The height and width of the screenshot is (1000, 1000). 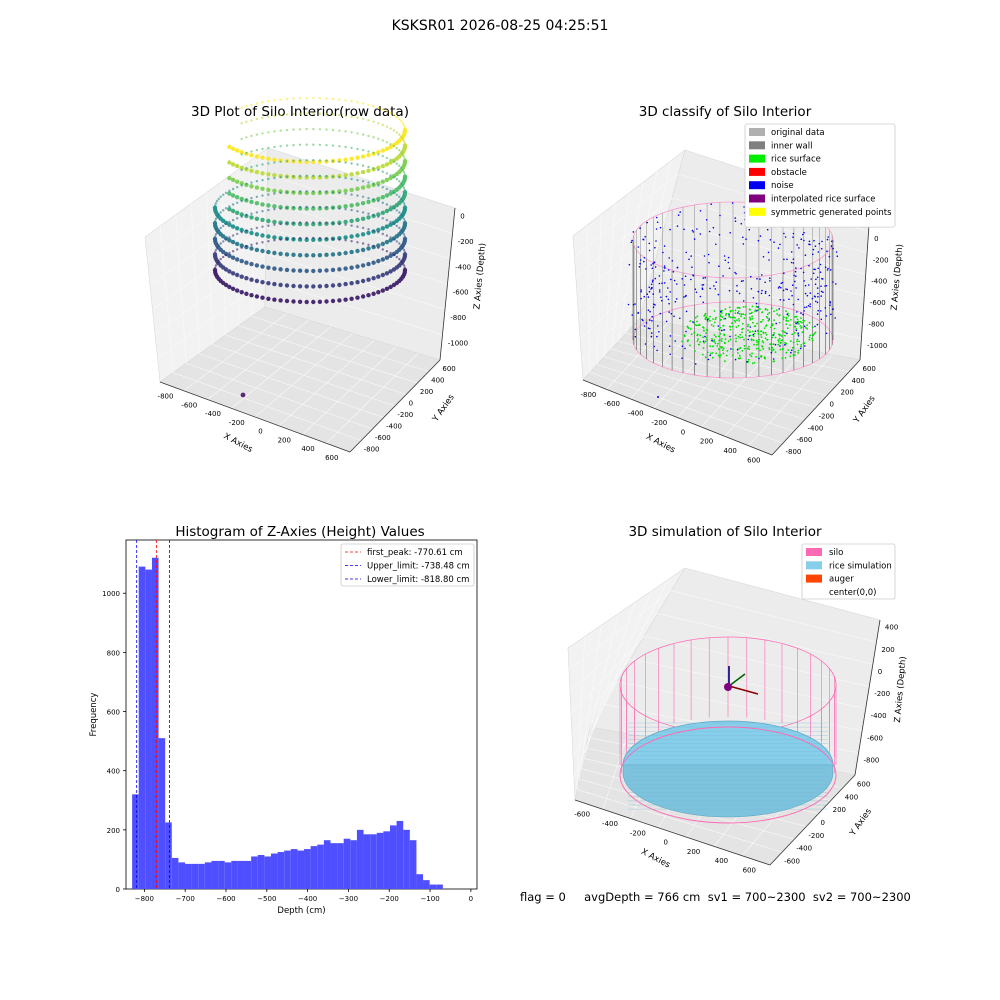 I want to click on p2-y-tick: -200, so click(x=827, y=416).